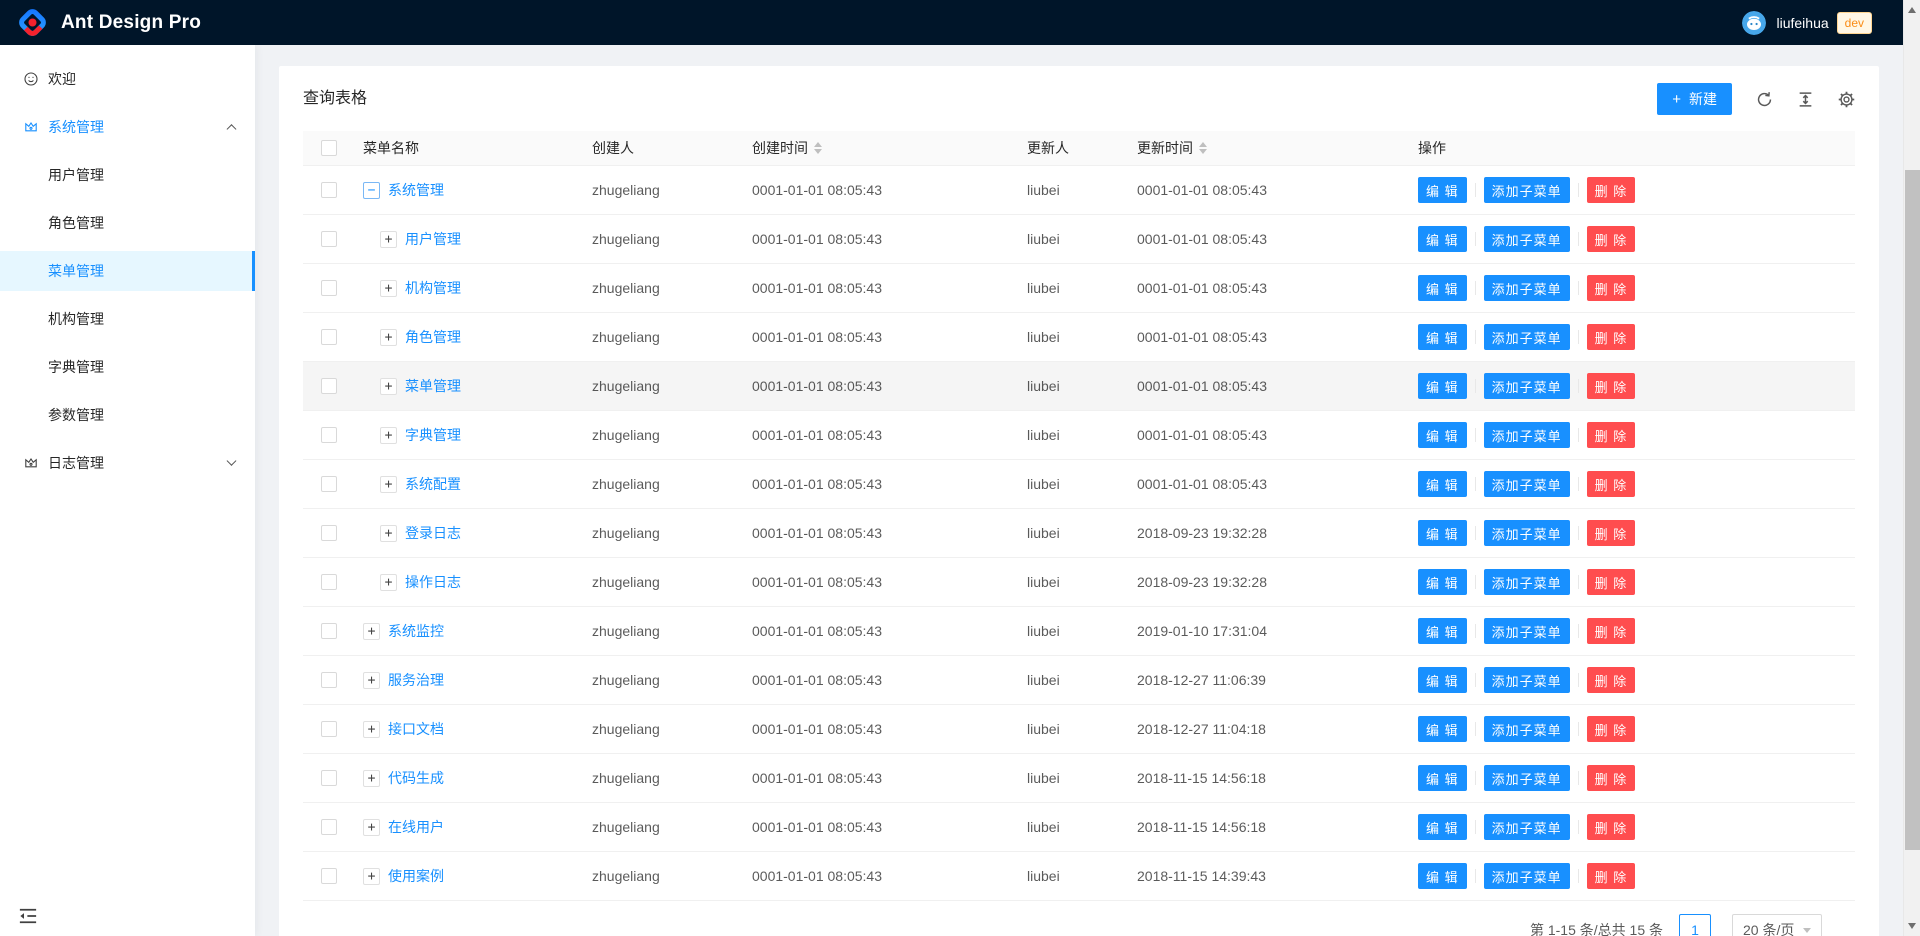  I want to click on sidebar-item-字典管理: 字典管理, so click(127, 367).